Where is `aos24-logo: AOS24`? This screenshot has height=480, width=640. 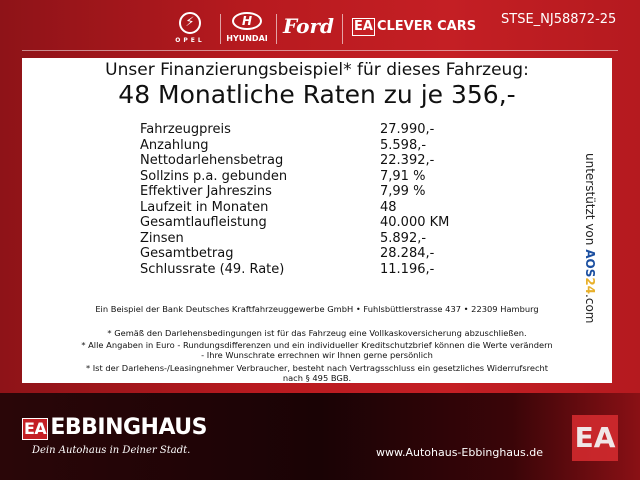 aos24-logo: AOS24 is located at coordinates (590, 272).